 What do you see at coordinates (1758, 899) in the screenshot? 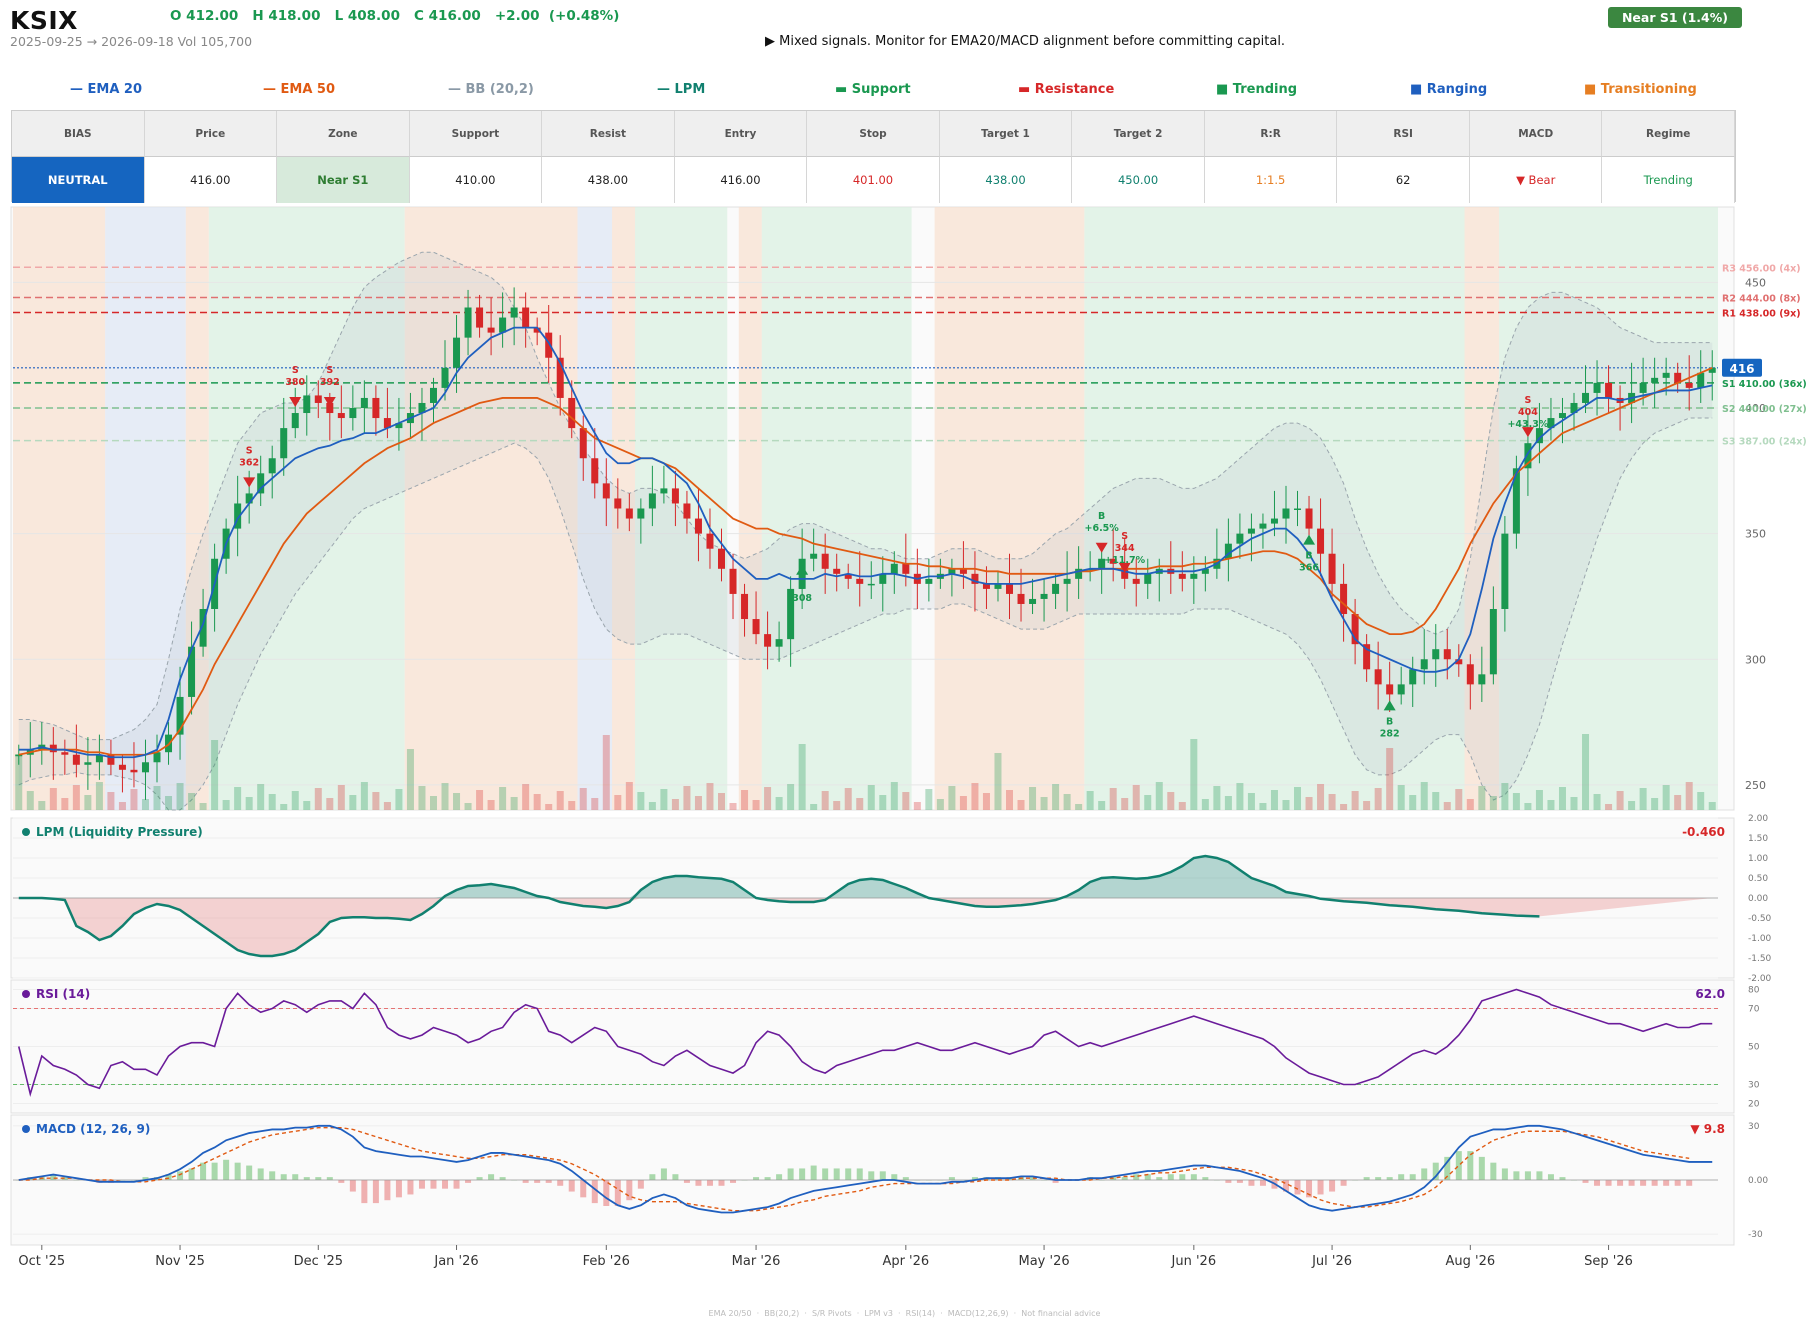
I see `lpm-tick-4: 0.00` at bounding box center [1758, 899].